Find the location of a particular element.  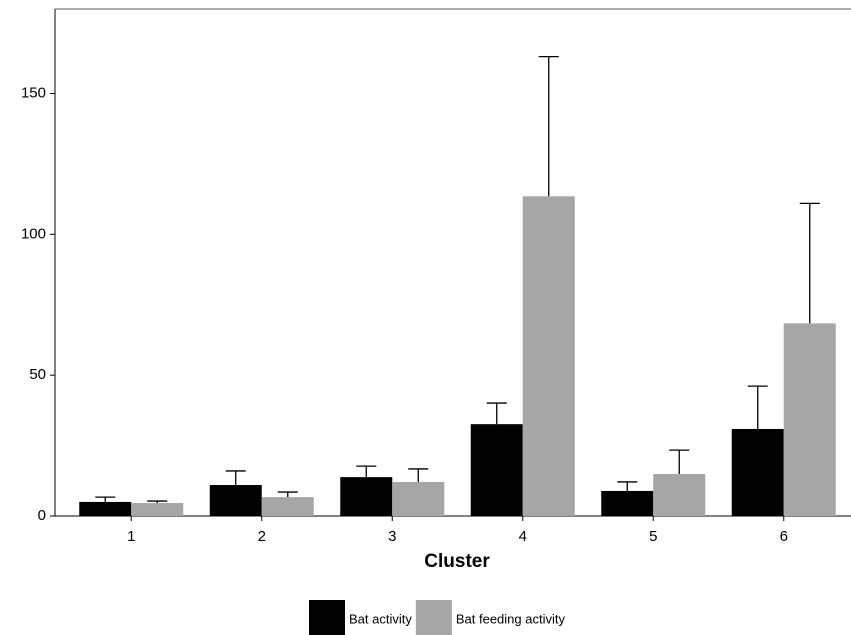

y-tick-label: 100 is located at coordinates (33, 233).